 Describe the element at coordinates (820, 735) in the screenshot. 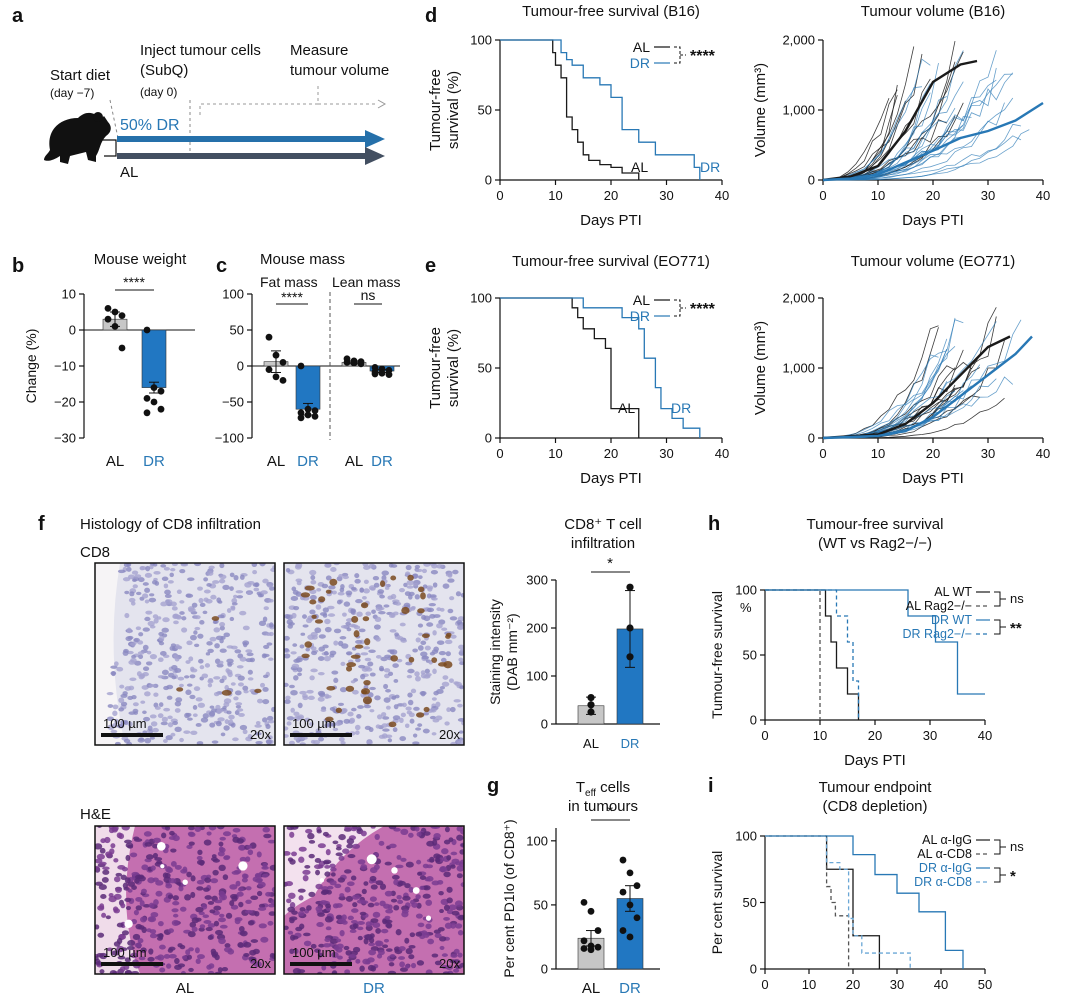

I see `x-tick-label: 10` at that location.